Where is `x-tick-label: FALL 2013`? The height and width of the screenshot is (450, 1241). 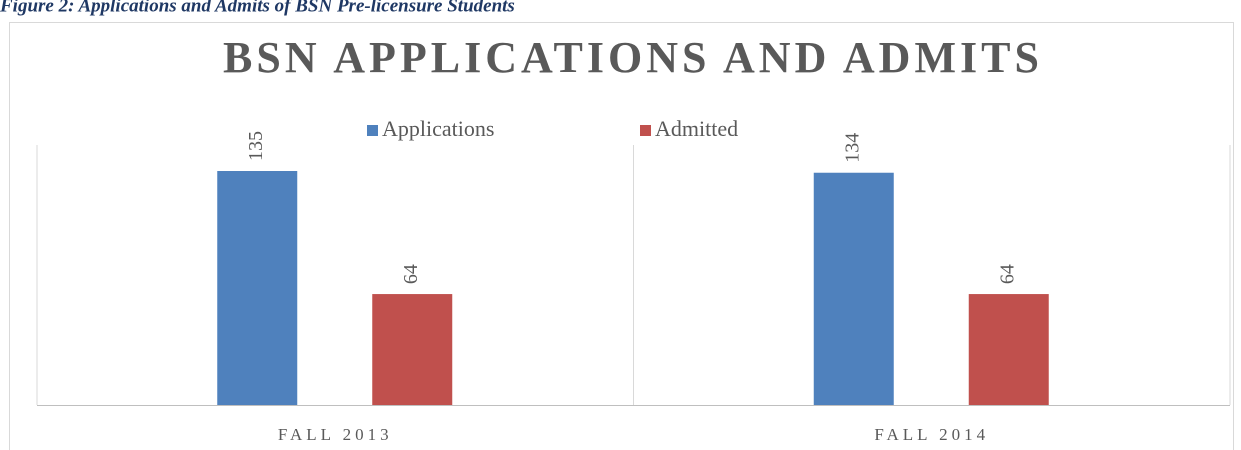
x-tick-label: FALL 2013 is located at coordinates (335, 434).